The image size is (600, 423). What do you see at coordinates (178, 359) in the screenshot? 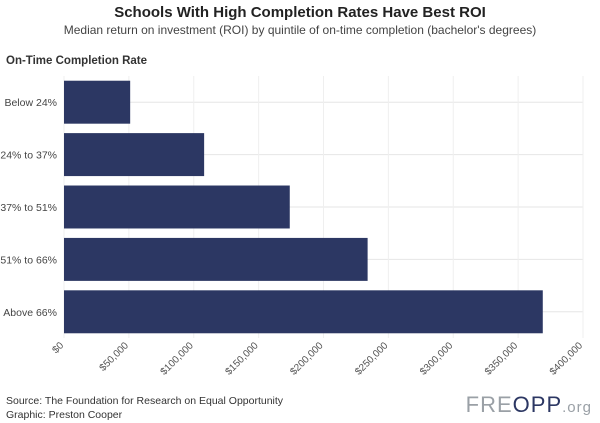
I see `x-tick-label: $100,000` at bounding box center [178, 359].